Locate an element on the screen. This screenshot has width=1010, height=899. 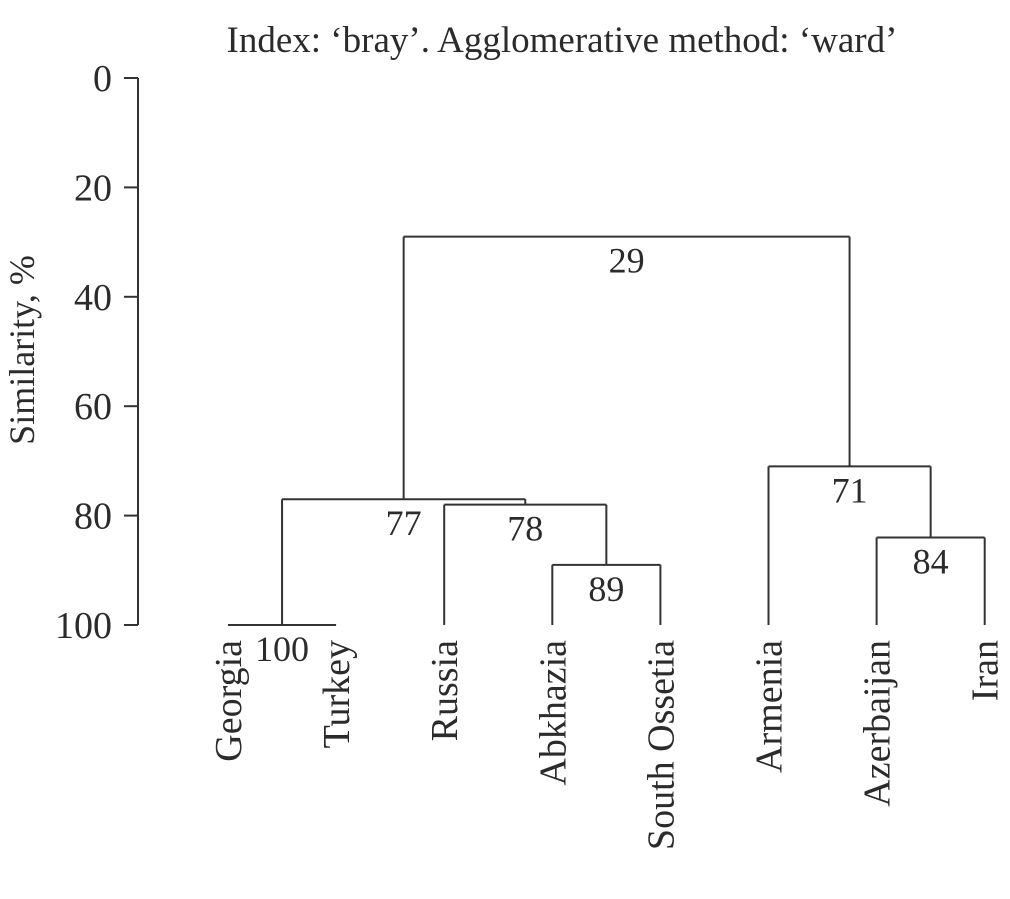
leaf-label: Russia is located at coordinates (445, 690).